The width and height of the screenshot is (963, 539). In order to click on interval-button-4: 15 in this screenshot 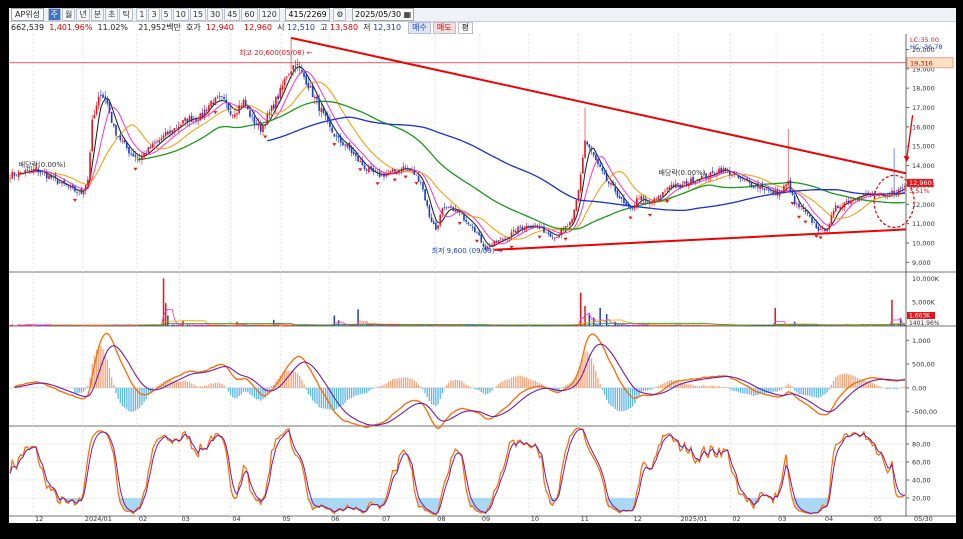, I will do `click(198, 14)`.